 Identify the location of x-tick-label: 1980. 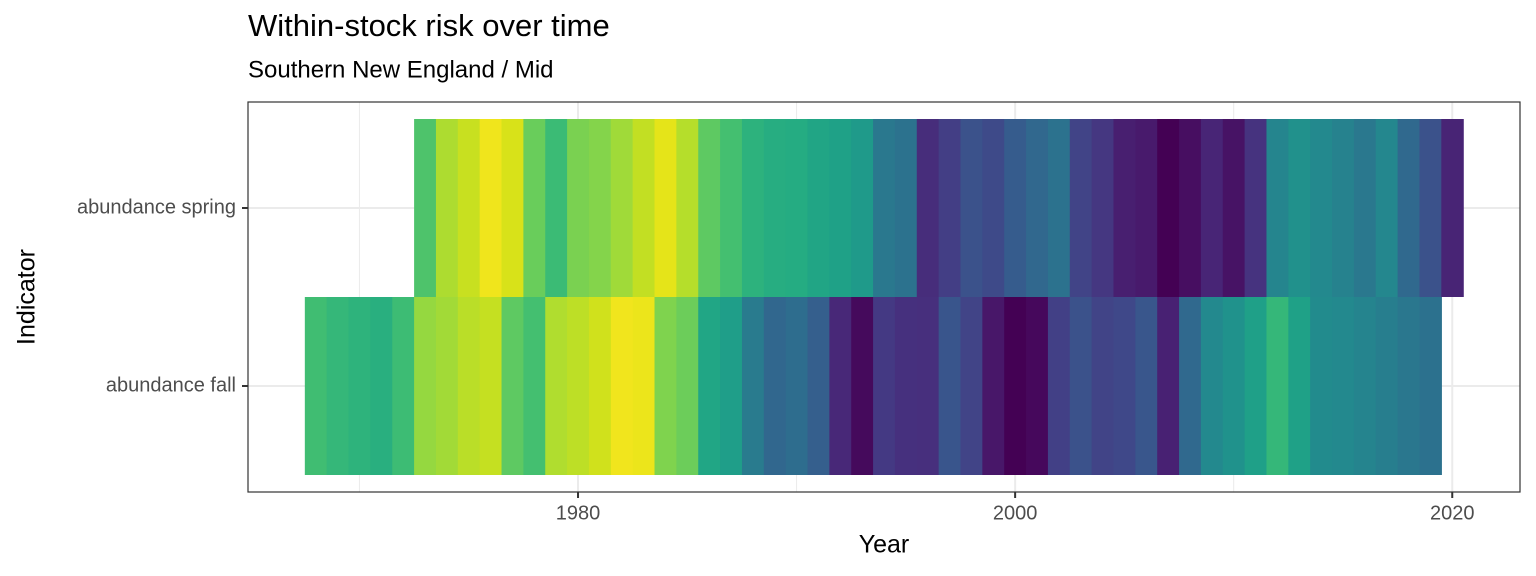
(578, 513).